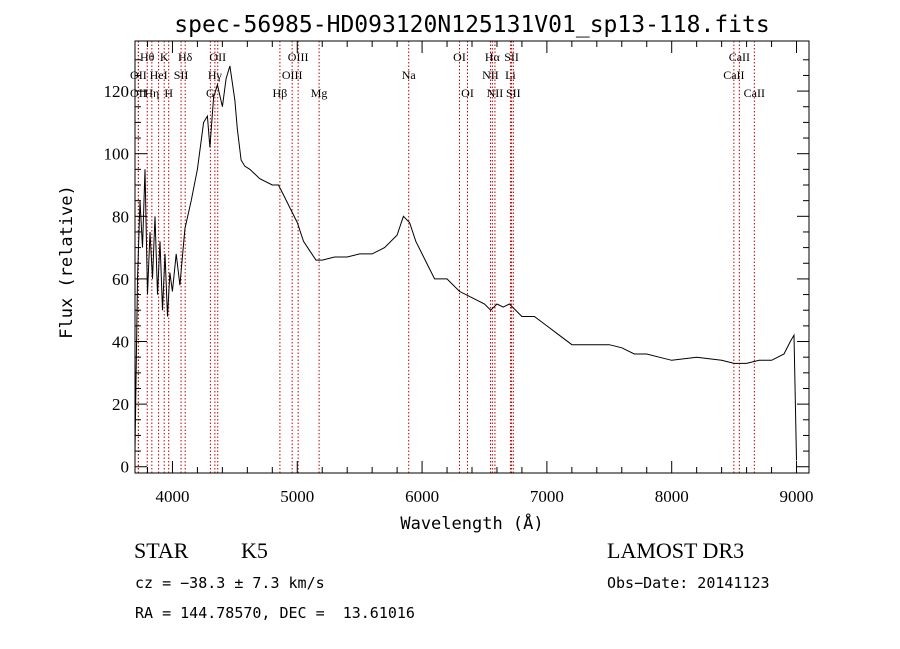  I want to click on x-tick-label: 6000, so click(422, 496).